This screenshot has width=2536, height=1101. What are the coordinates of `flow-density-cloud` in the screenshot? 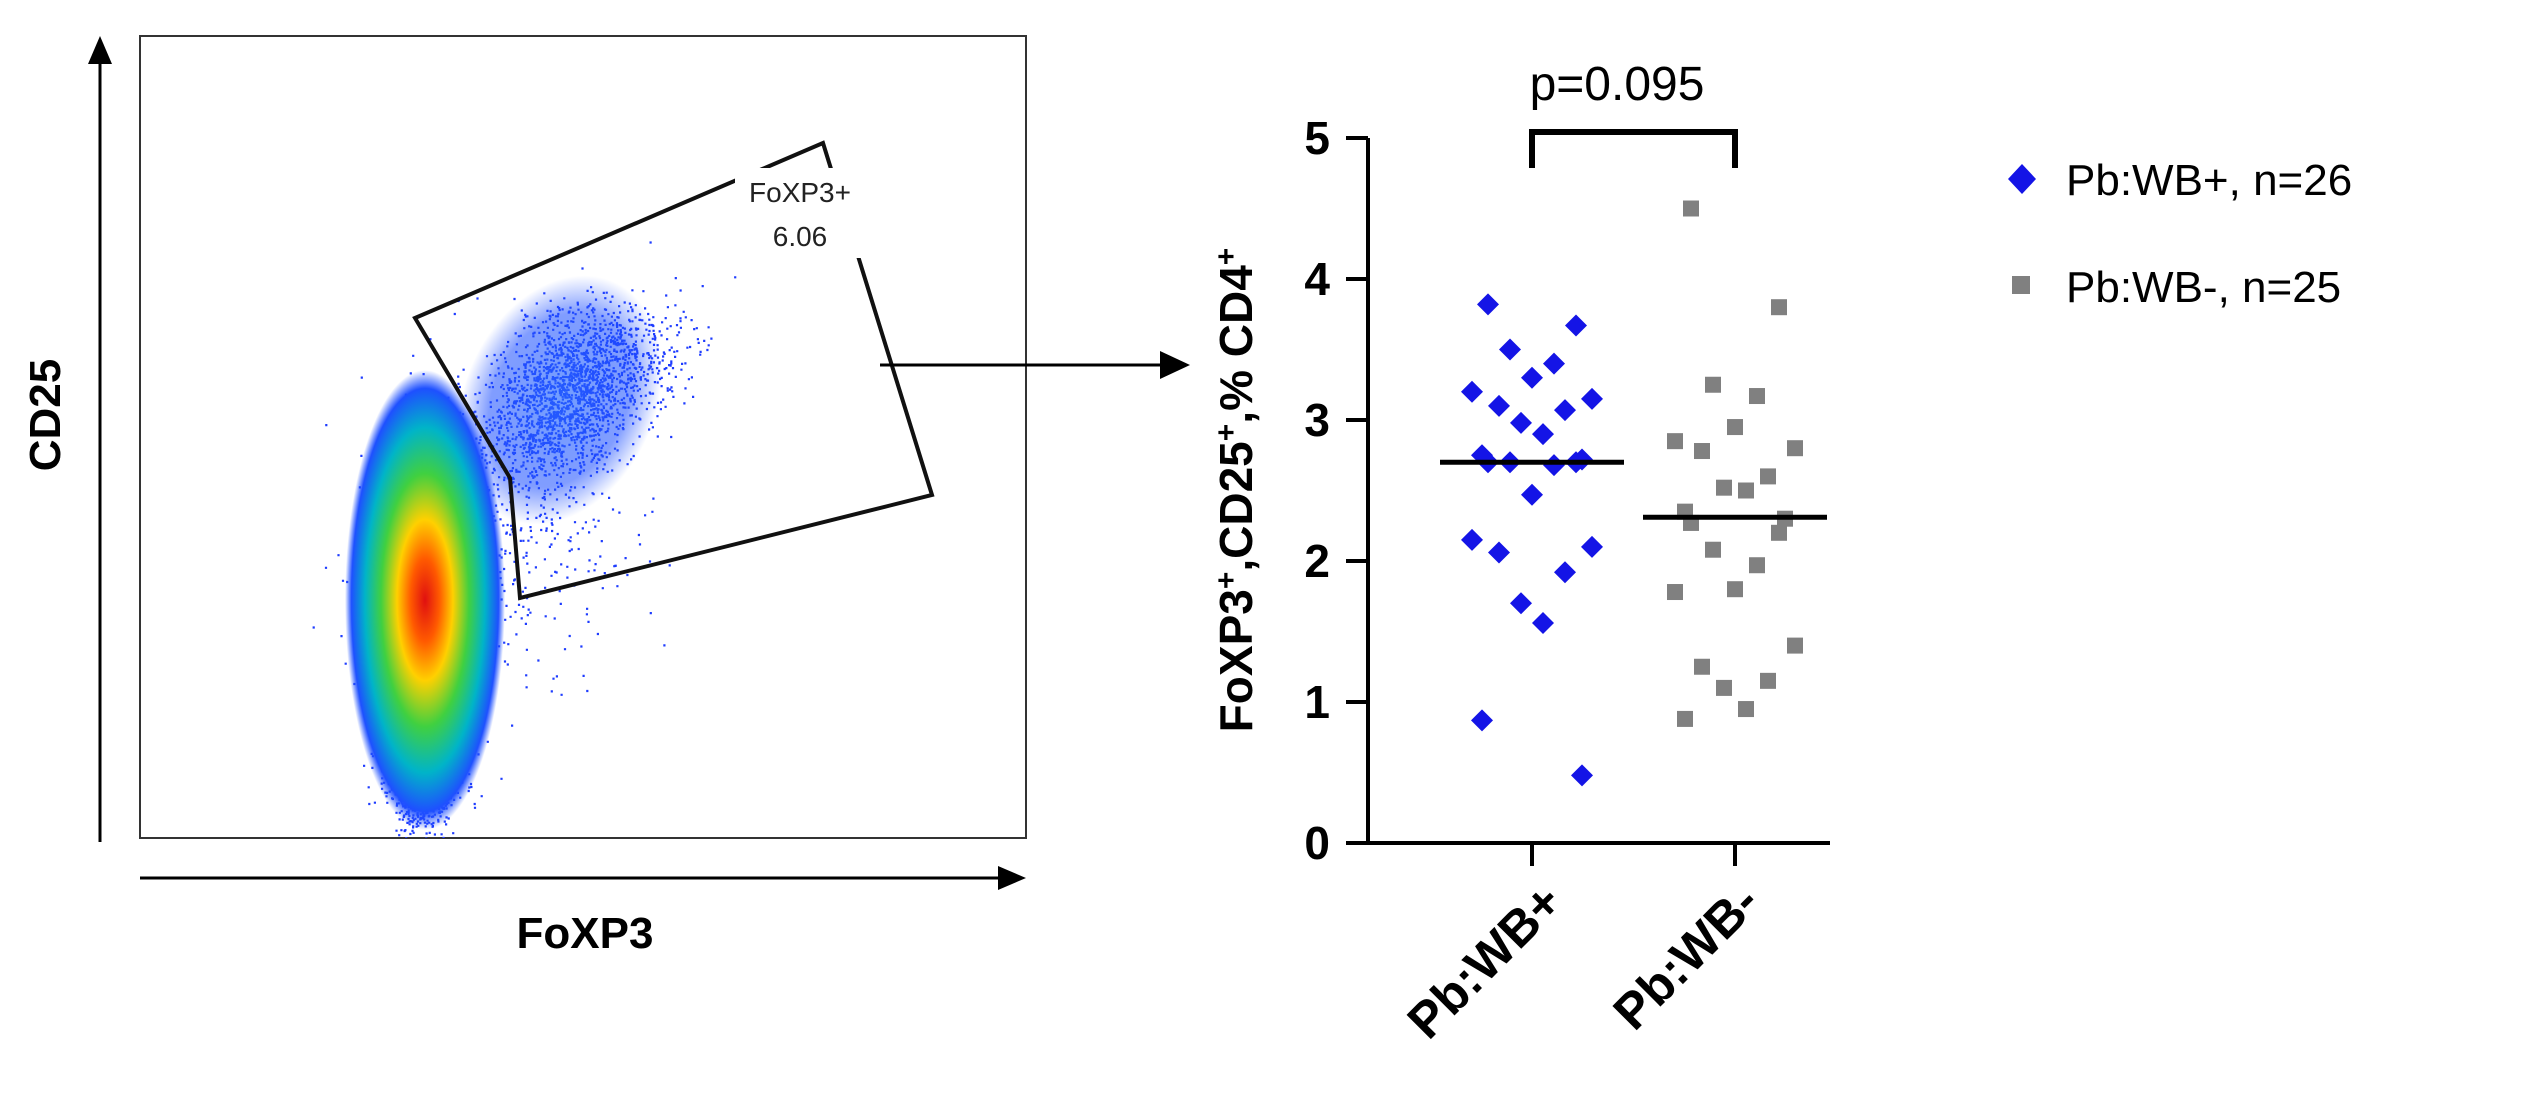 It's located at (524, 539).